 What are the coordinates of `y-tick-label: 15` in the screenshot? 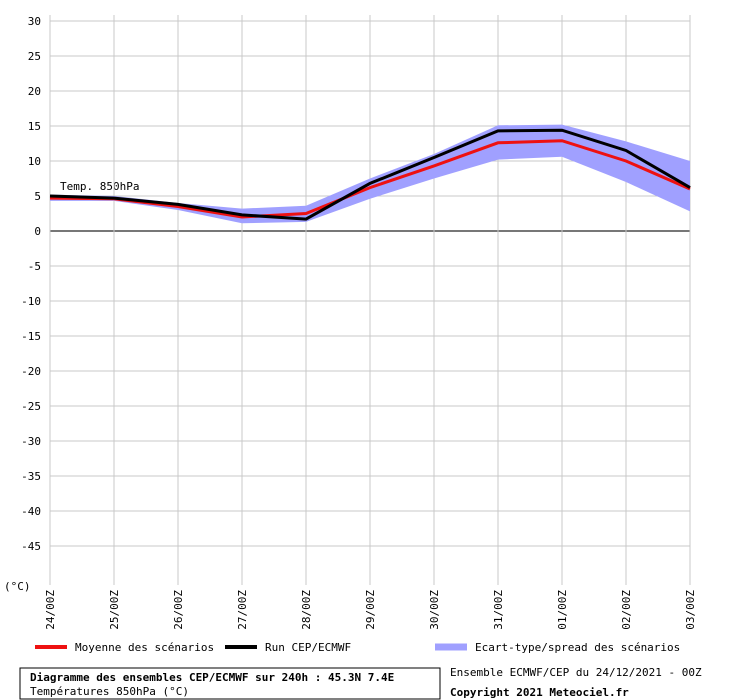 It's located at (34, 126).